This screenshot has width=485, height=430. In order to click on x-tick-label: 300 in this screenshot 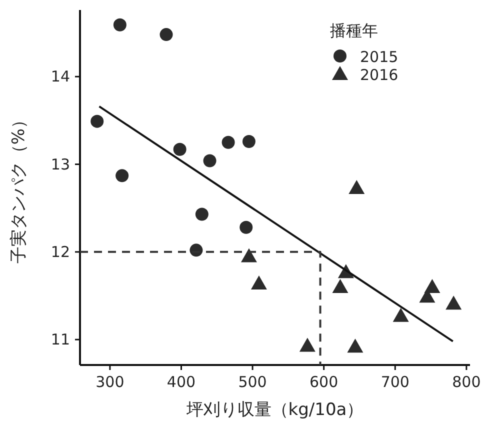, I will do `click(110, 382)`.